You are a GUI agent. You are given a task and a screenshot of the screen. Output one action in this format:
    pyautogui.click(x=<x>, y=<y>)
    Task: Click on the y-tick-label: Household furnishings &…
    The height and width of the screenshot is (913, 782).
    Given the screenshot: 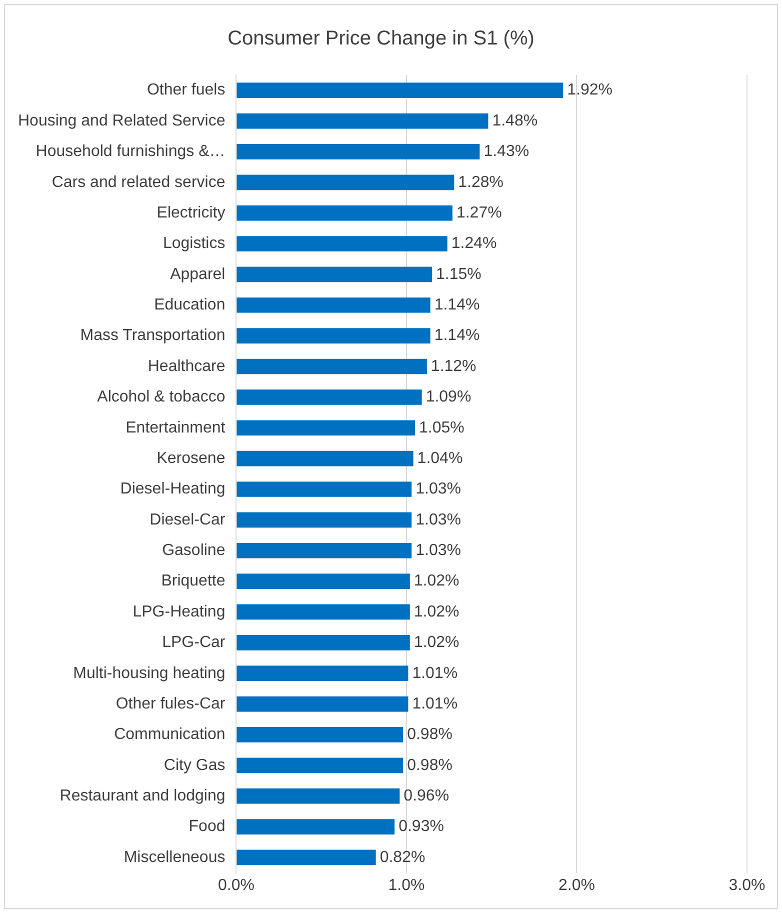 What is the action you would take?
    pyautogui.click(x=131, y=151)
    